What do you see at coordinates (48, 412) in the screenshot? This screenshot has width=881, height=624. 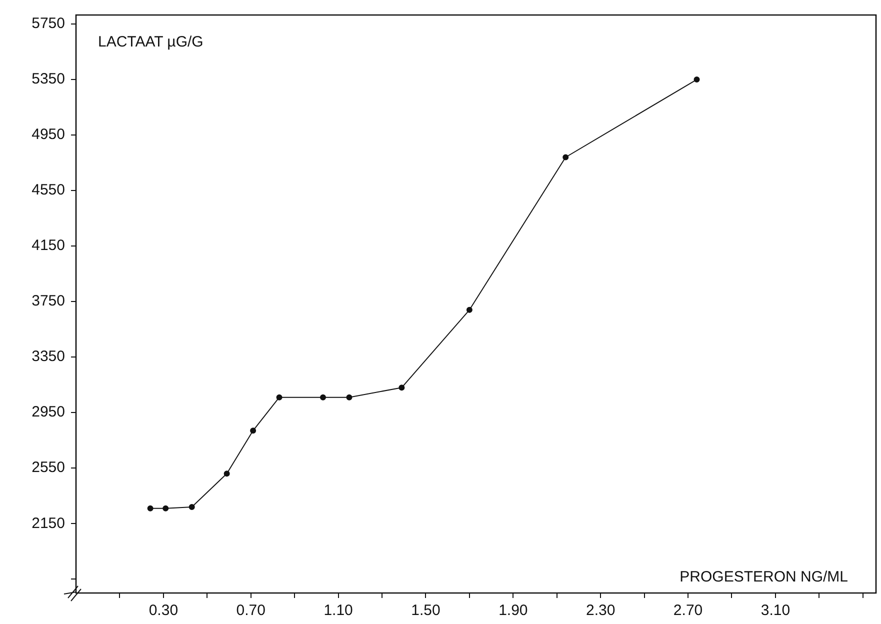 I see `y-tick-label: 2950` at bounding box center [48, 412].